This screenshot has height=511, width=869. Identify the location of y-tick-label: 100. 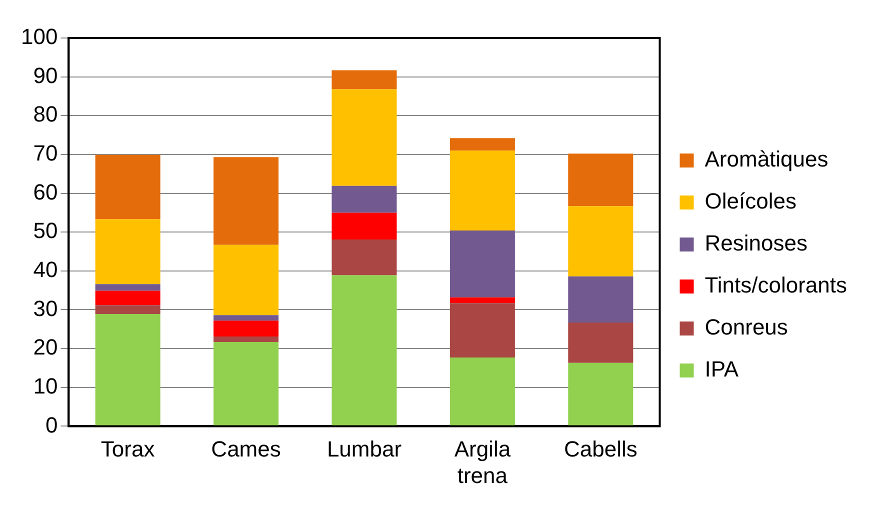
(39, 37).